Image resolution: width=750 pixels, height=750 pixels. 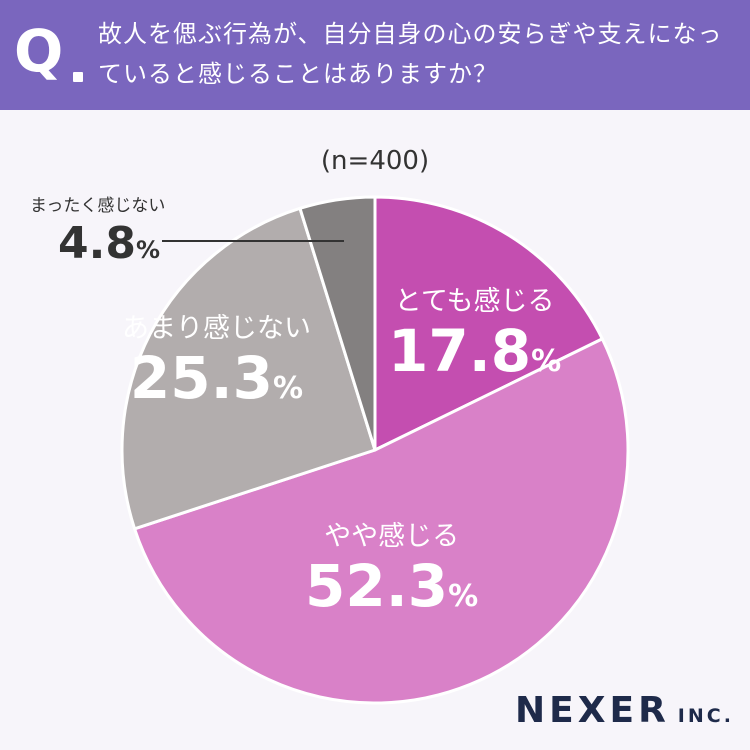 What do you see at coordinates (474, 301) in the screenshot?
I see `label-very-category: とても感じる` at bounding box center [474, 301].